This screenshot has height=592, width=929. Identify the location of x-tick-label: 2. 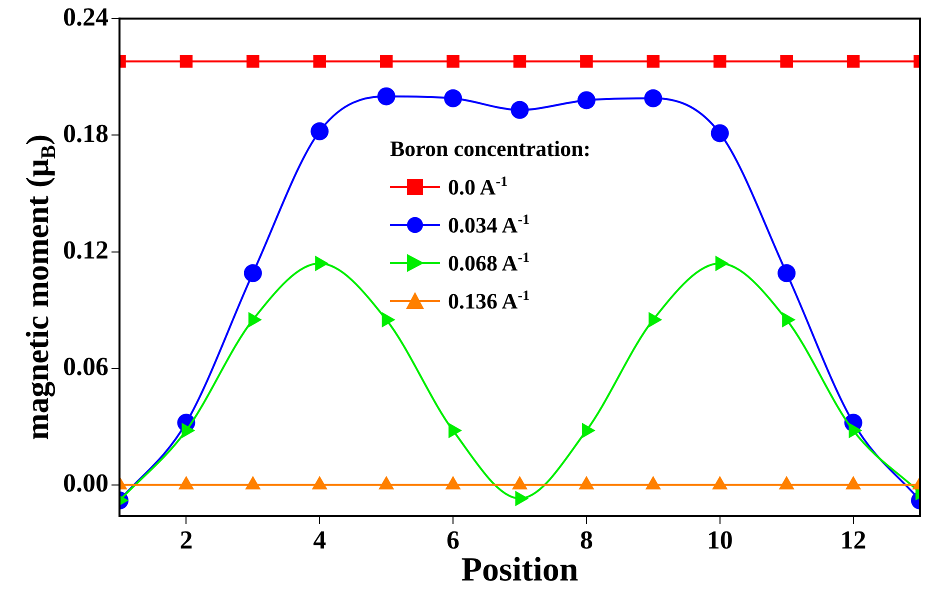
(186, 539).